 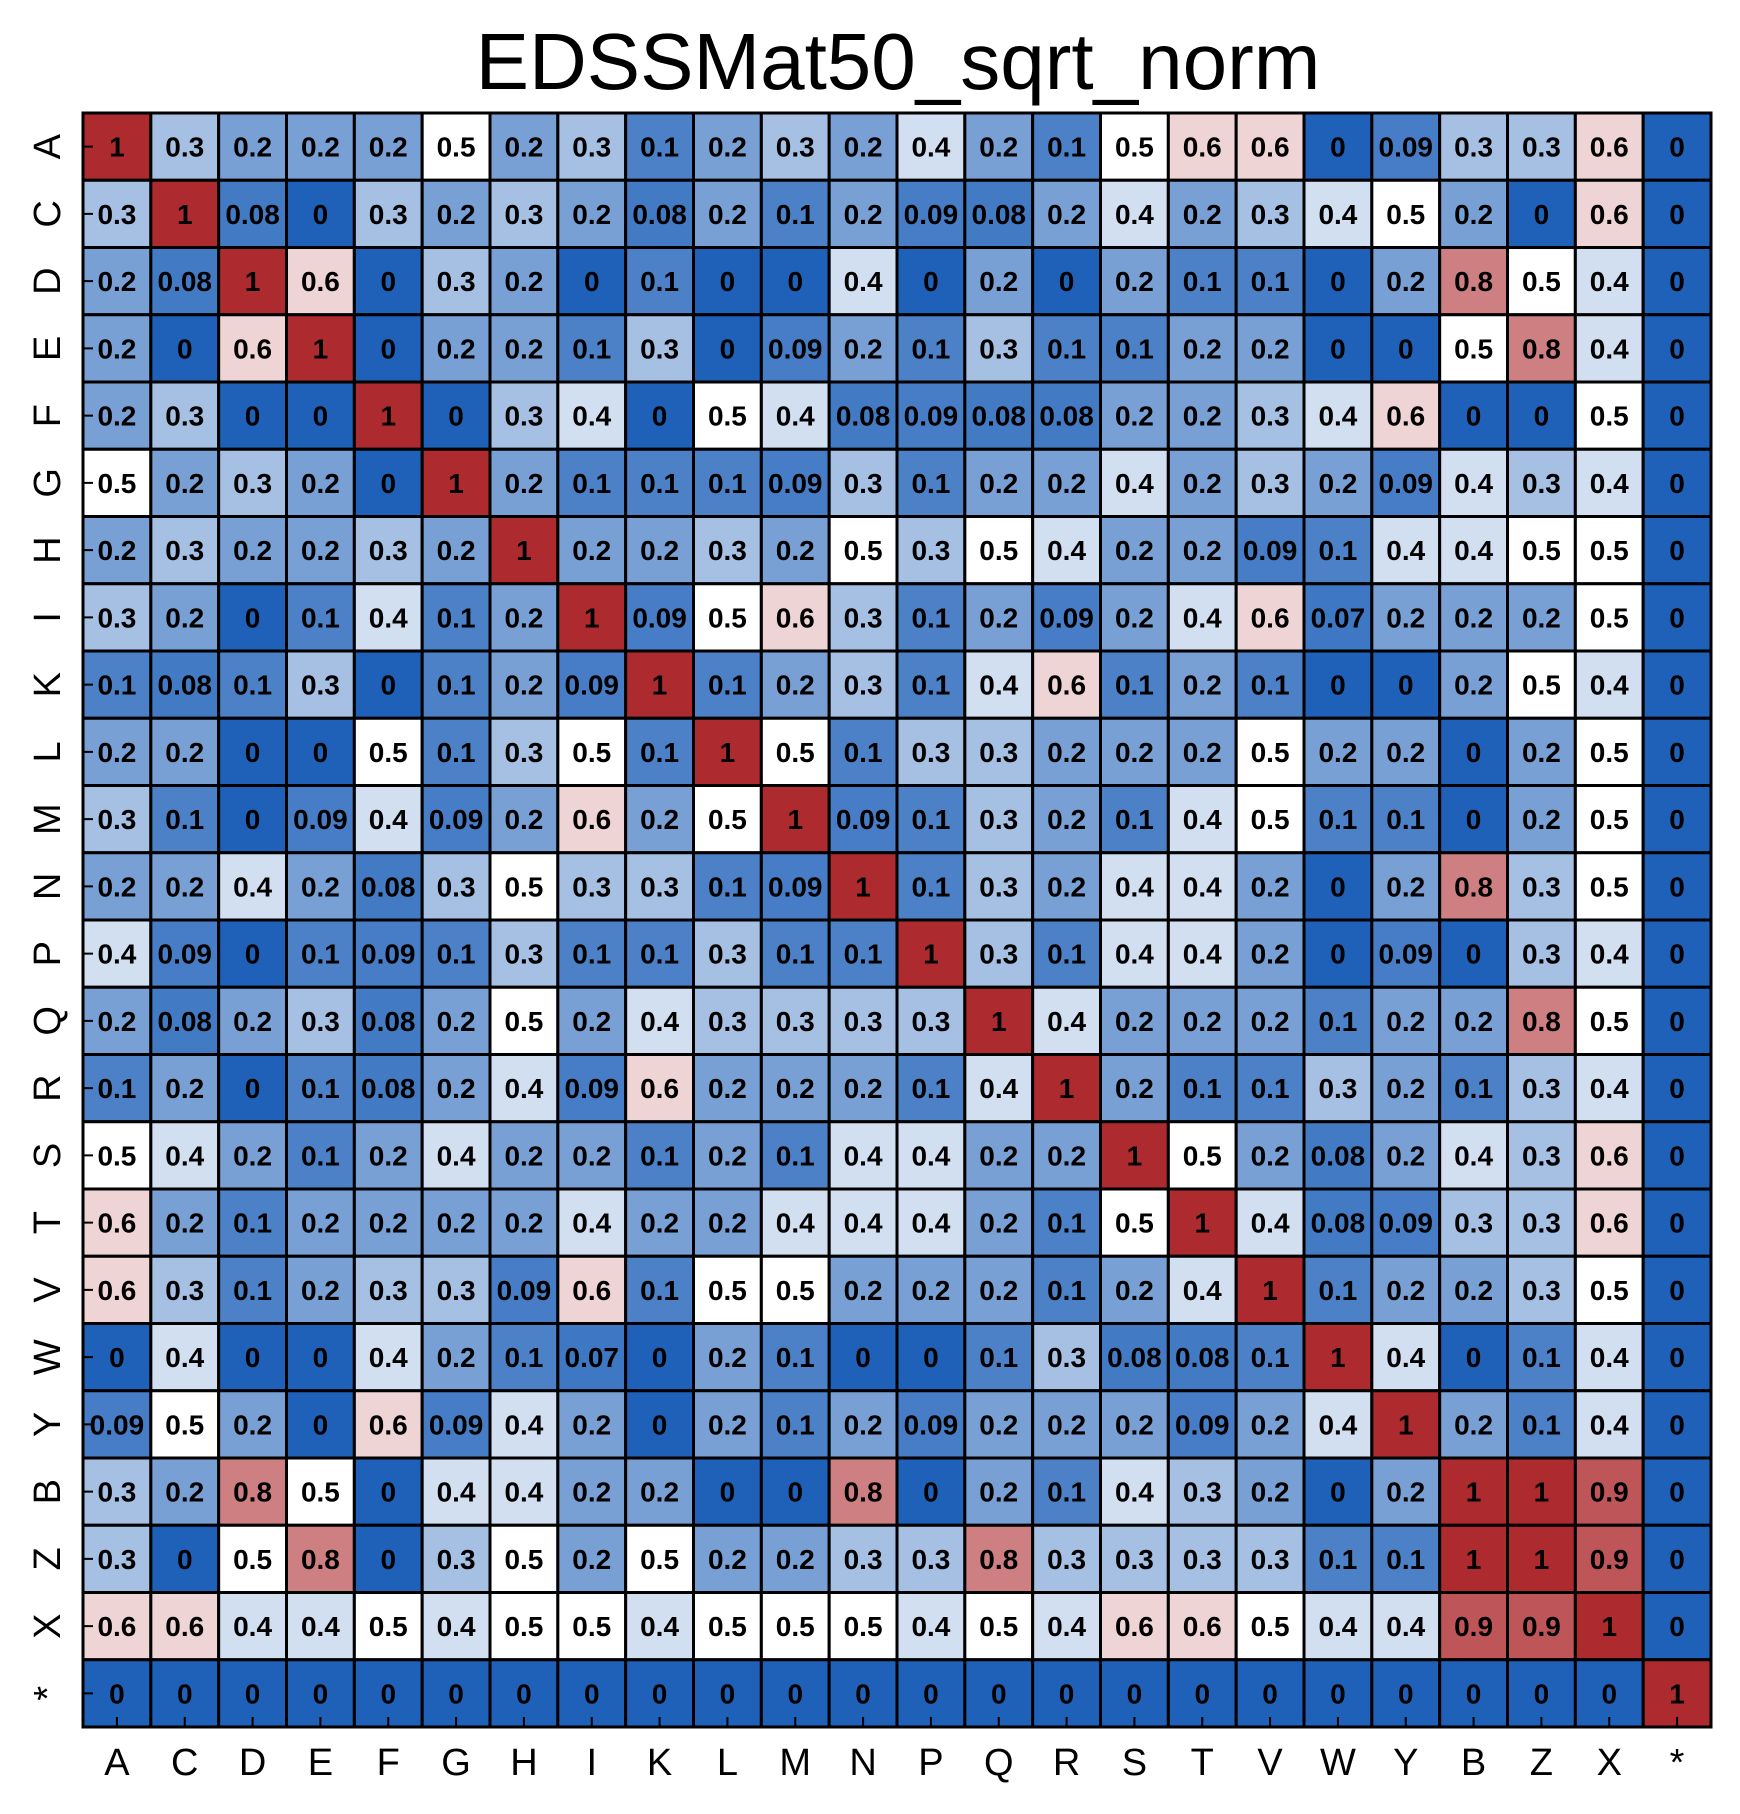 What do you see at coordinates (320, 1559) in the screenshot?
I see `cell-value-label: 0.8` at bounding box center [320, 1559].